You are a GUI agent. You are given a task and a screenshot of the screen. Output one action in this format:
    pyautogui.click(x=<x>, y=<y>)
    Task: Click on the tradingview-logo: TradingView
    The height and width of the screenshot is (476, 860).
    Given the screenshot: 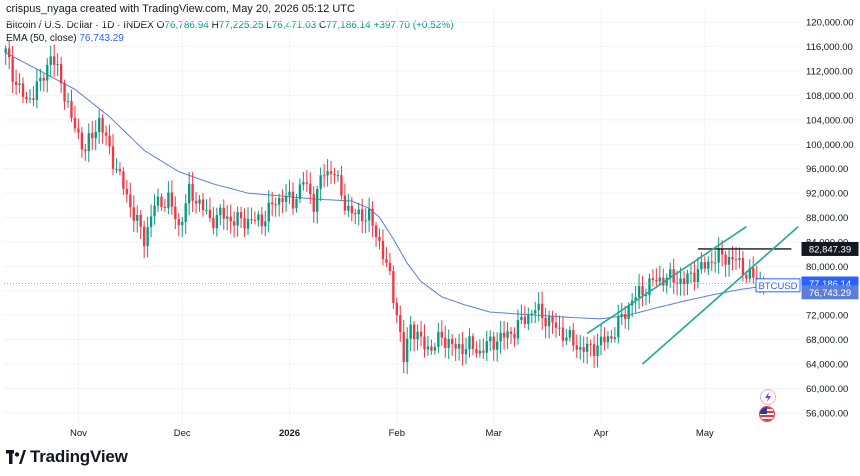 What is the action you would take?
    pyautogui.click(x=67, y=457)
    